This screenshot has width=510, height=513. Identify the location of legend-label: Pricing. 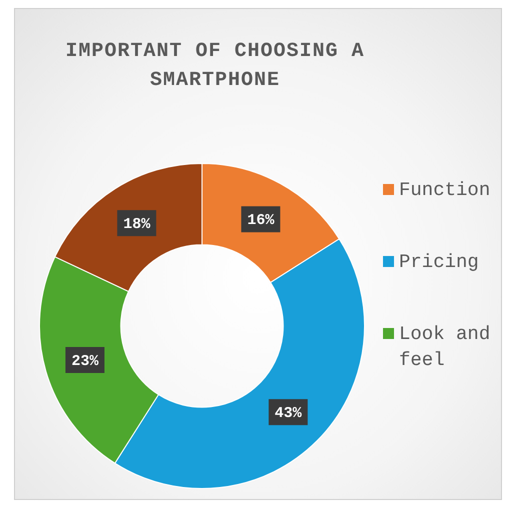
(439, 262).